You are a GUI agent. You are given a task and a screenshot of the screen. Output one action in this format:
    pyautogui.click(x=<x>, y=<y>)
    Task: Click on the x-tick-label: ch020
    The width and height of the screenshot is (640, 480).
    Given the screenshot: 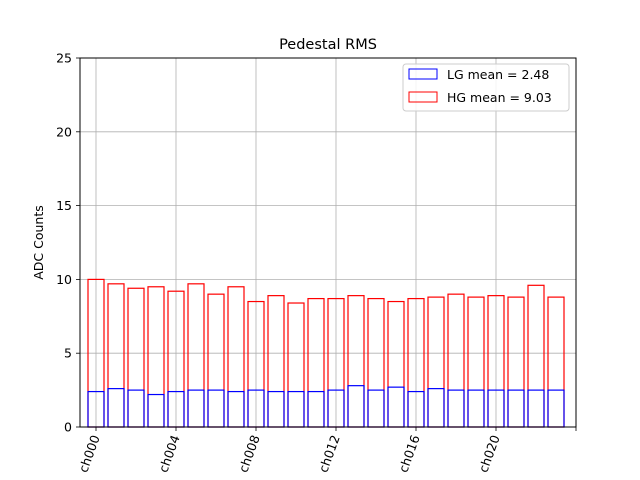 What is the action you would take?
    pyautogui.click(x=489, y=453)
    